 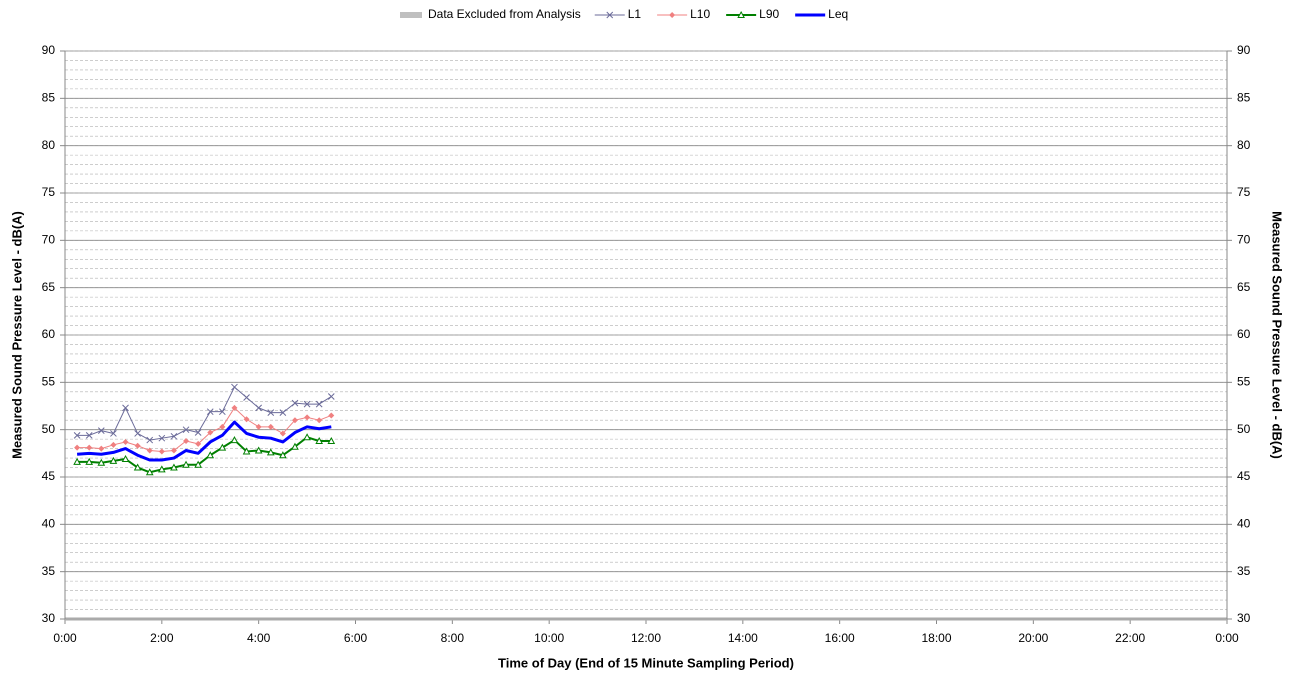 What do you see at coordinates (49, 287) in the screenshot?
I see `y-tick-label: 65` at bounding box center [49, 287].